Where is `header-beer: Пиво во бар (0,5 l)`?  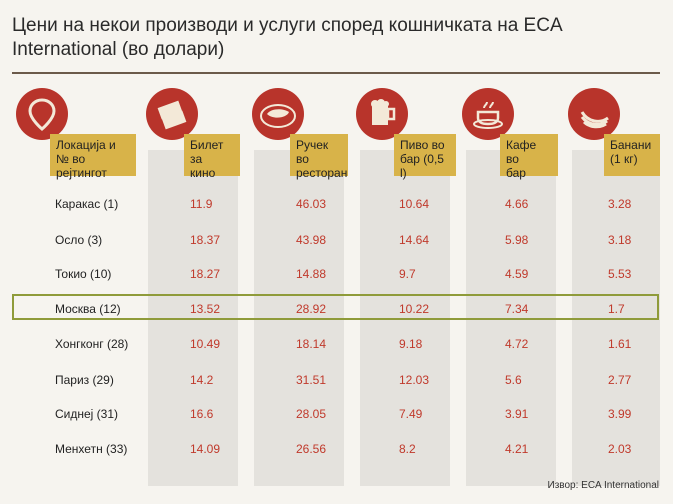
header-beer: Пиво во бар (0,5 l) is located at coordinates (425, 157).